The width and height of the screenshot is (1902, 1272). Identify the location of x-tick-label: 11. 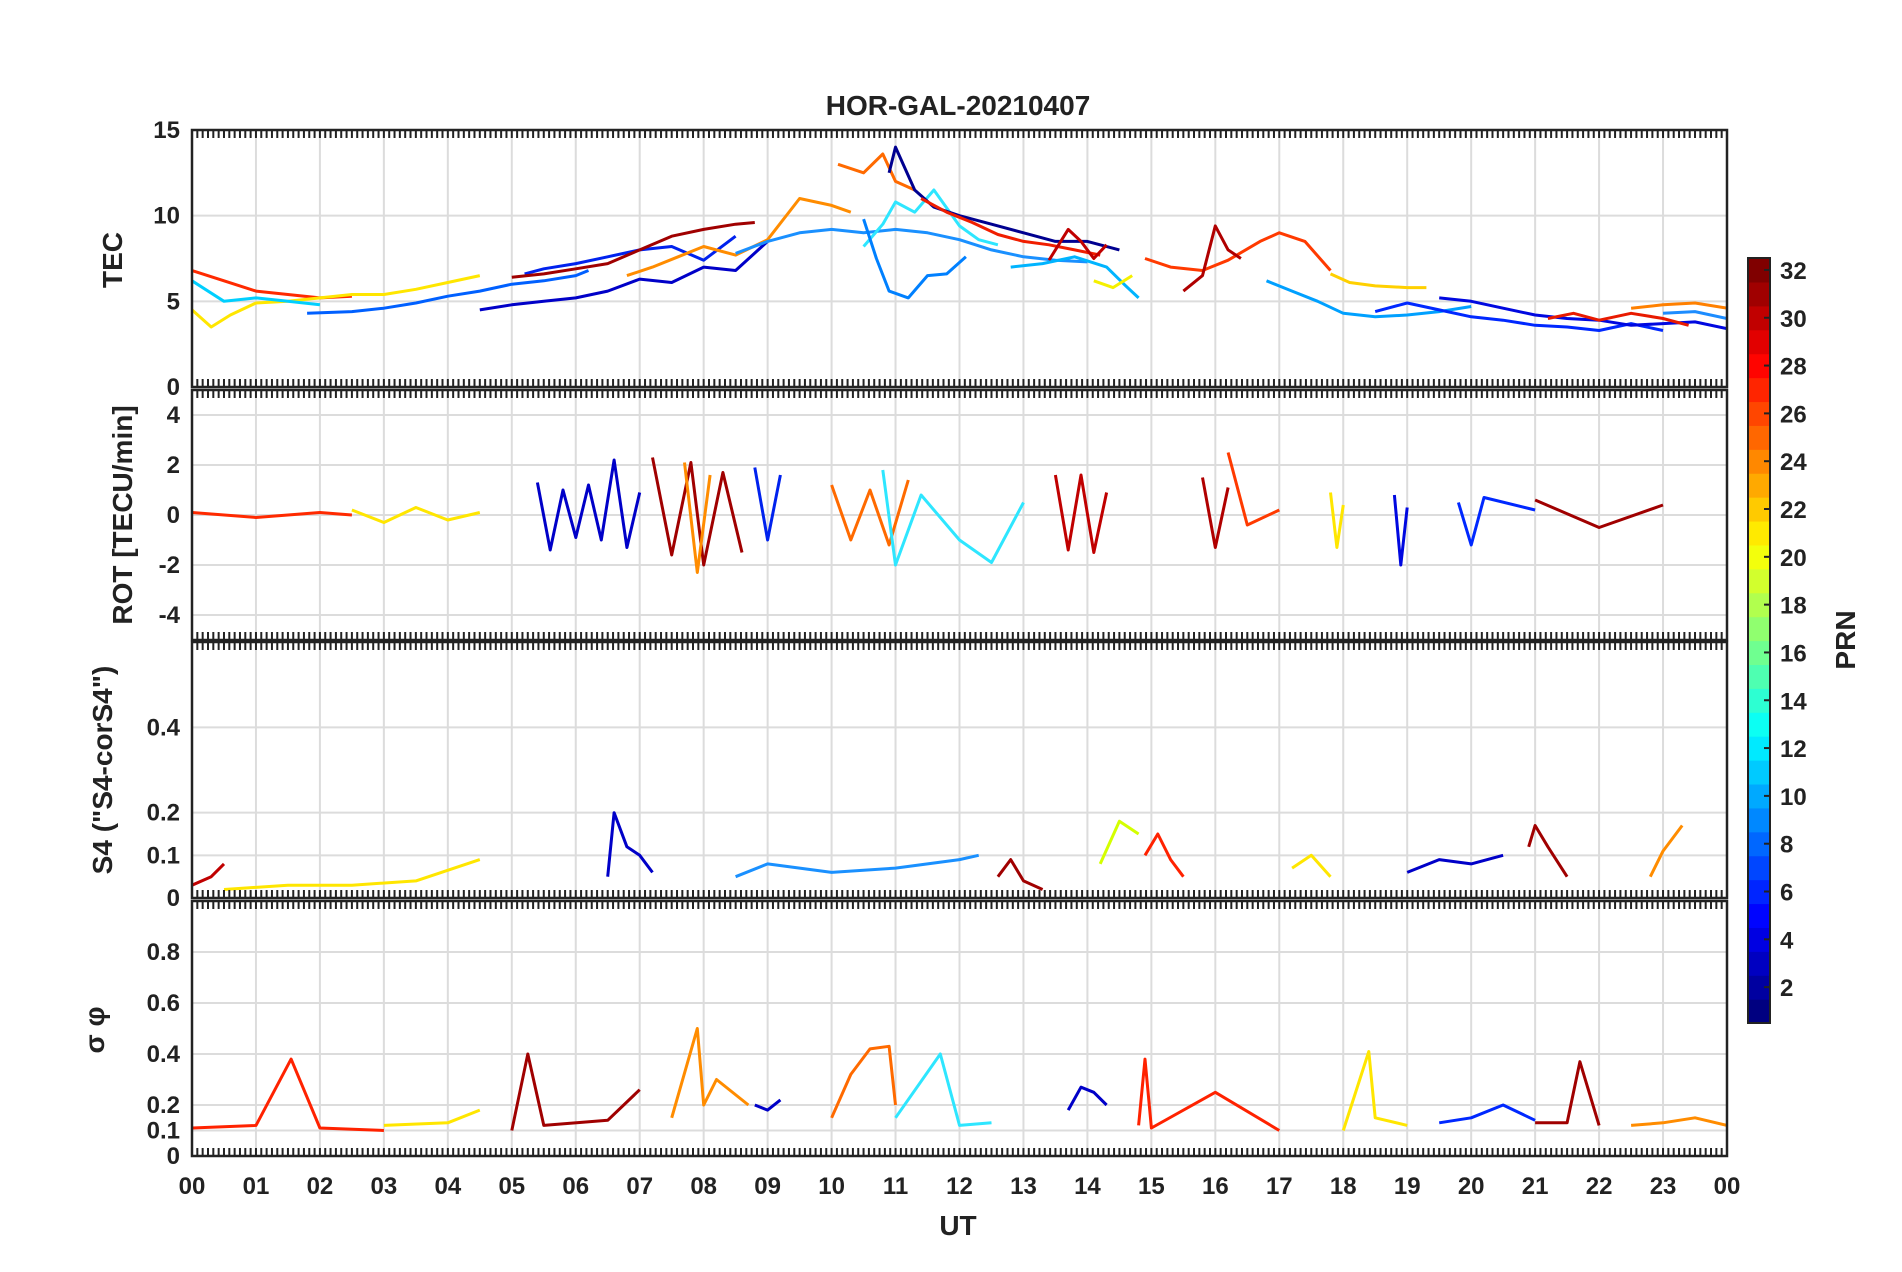
(895, 1186).